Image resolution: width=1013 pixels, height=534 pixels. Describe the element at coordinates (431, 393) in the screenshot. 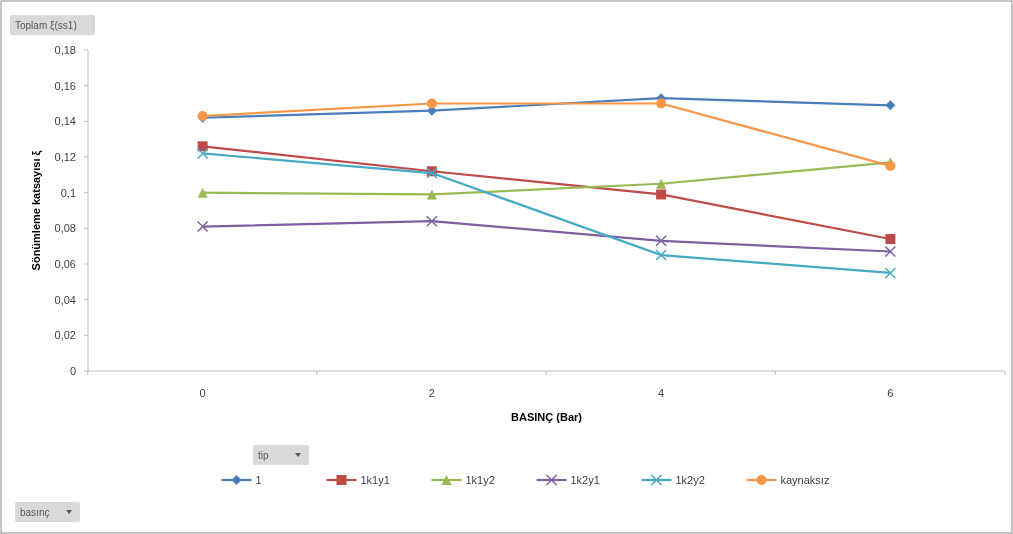

I see `x-tick-label: 2` at that location.